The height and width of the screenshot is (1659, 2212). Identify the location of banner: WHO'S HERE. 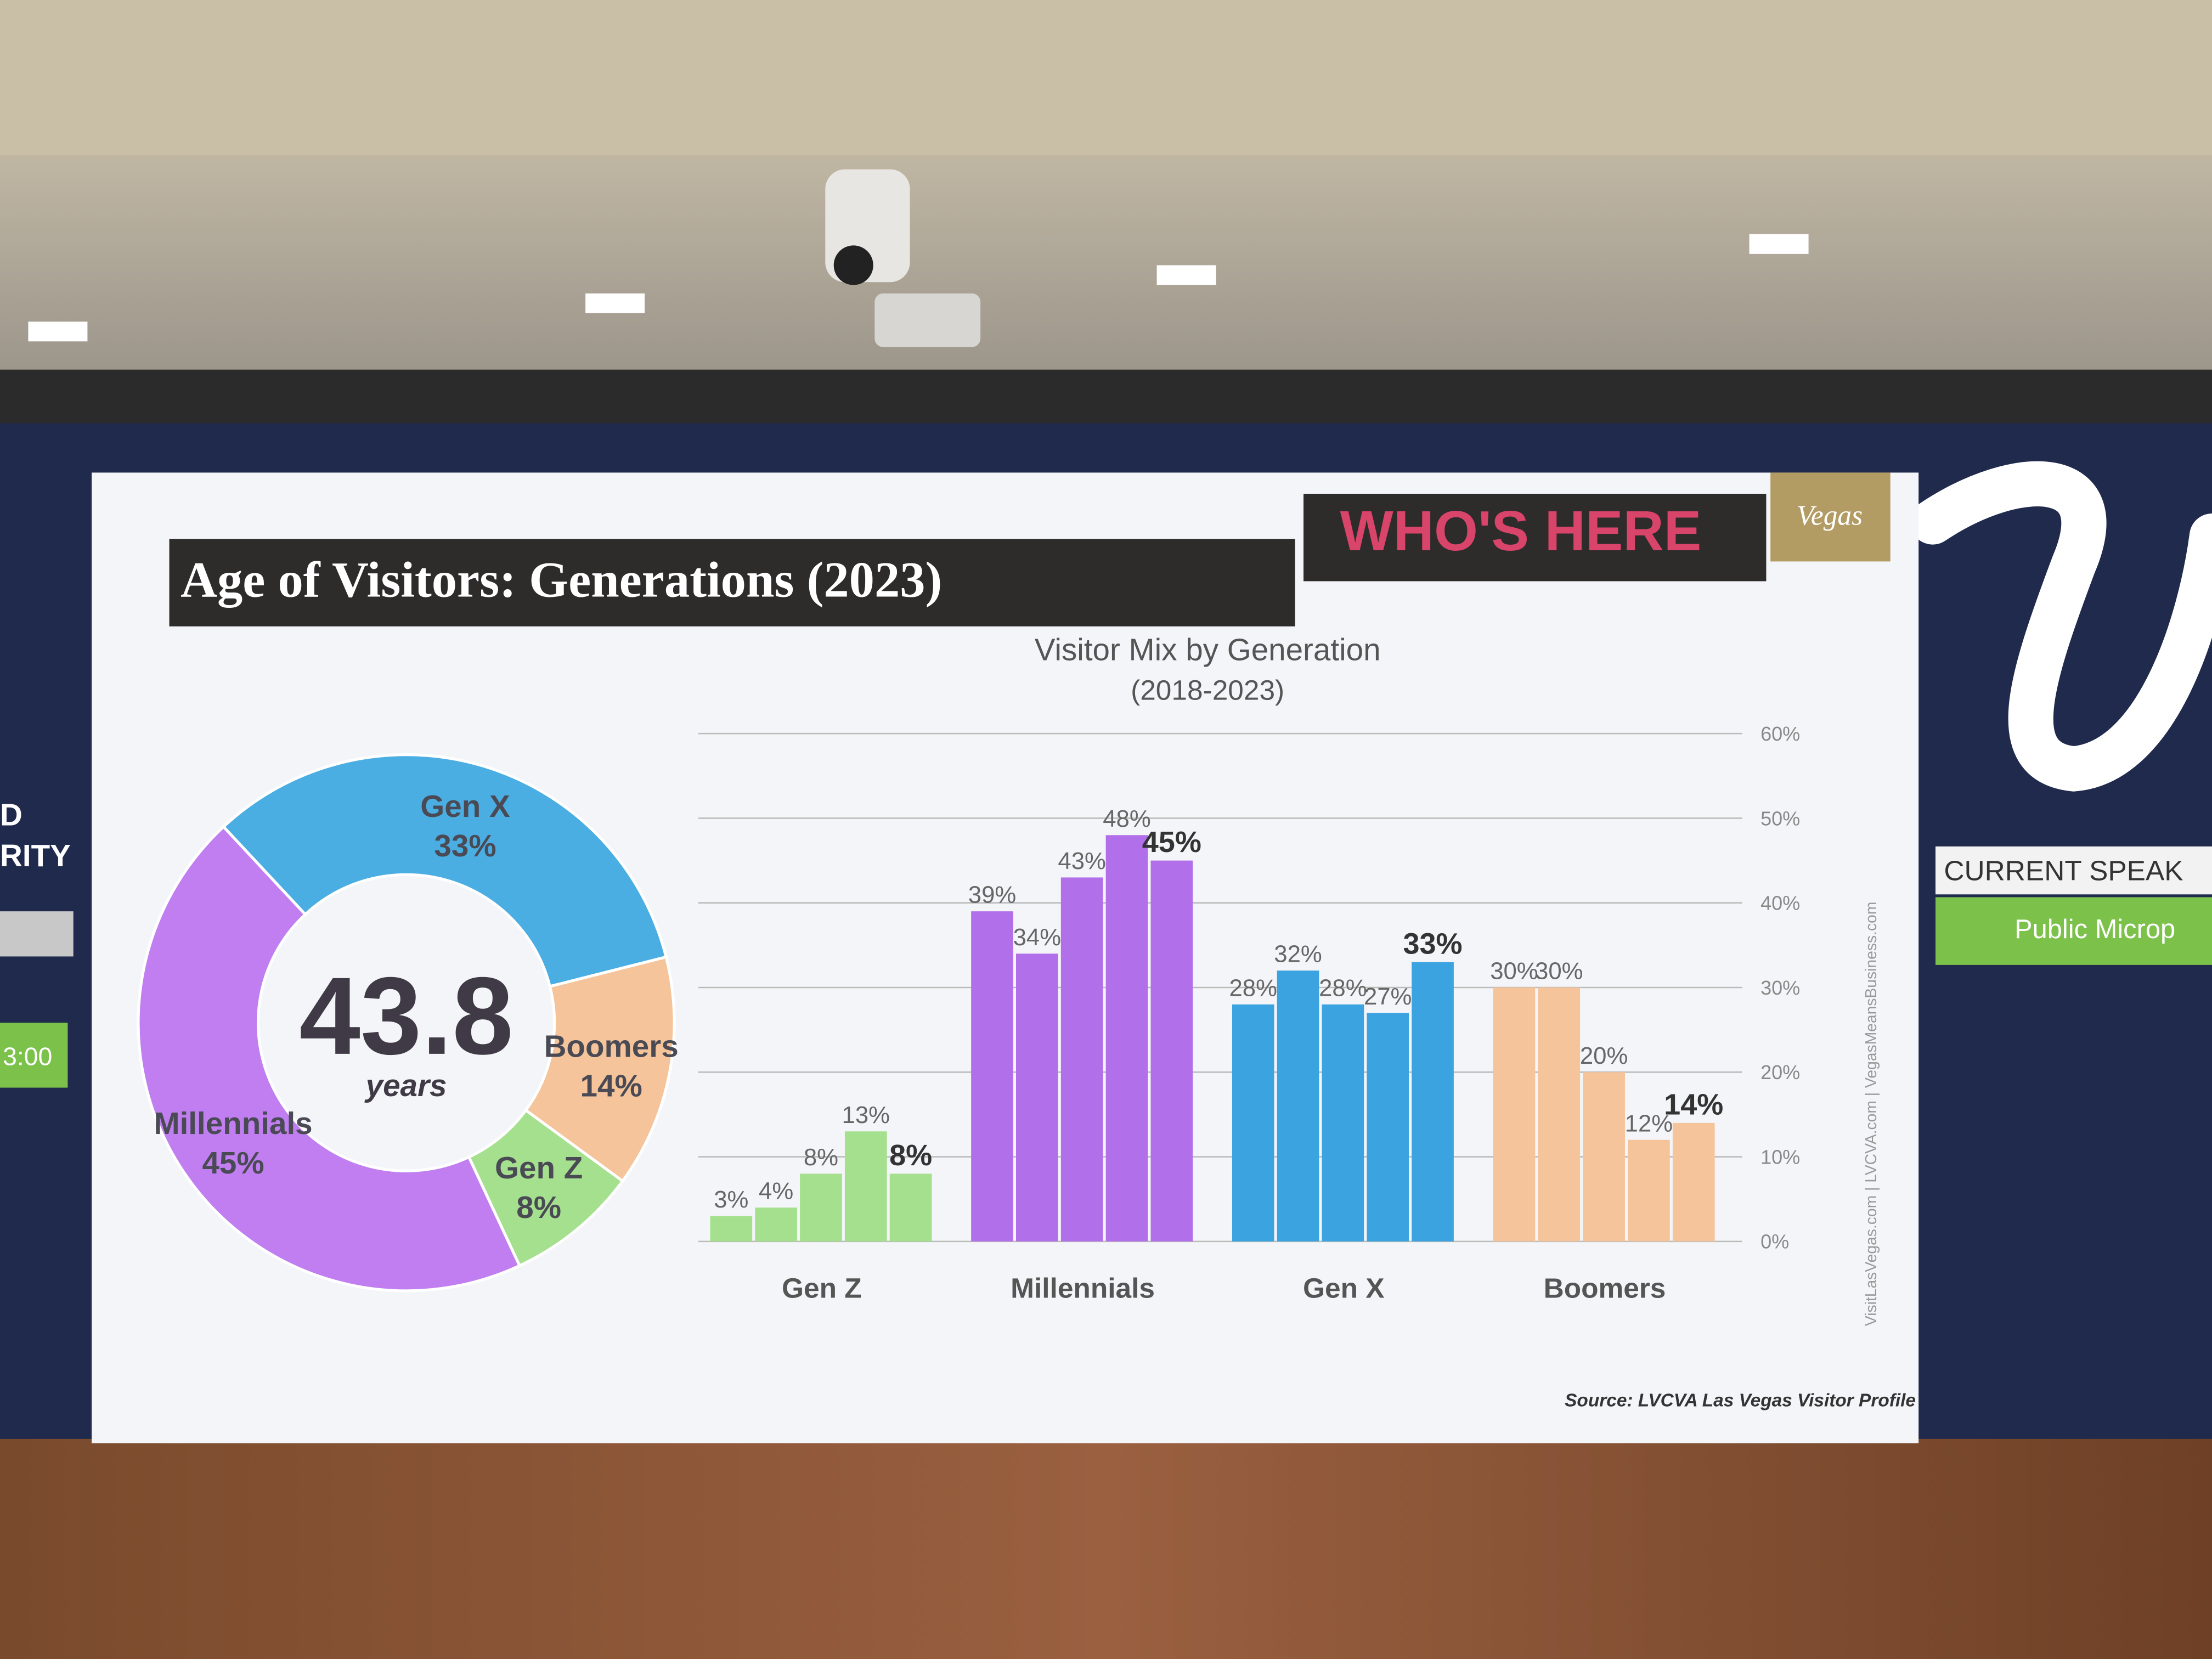
(1521, 531).